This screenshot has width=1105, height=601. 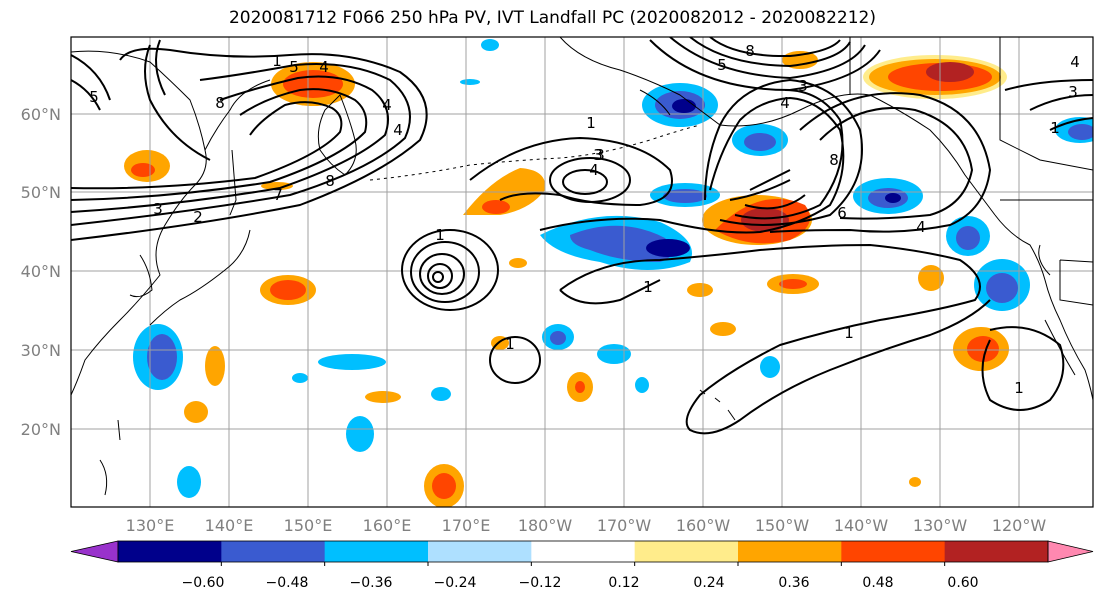 What do you see at coordinates (1070, 551) in the screenshot?
I see `colorbar-arrow-high` at bounding box center [1070, 551].